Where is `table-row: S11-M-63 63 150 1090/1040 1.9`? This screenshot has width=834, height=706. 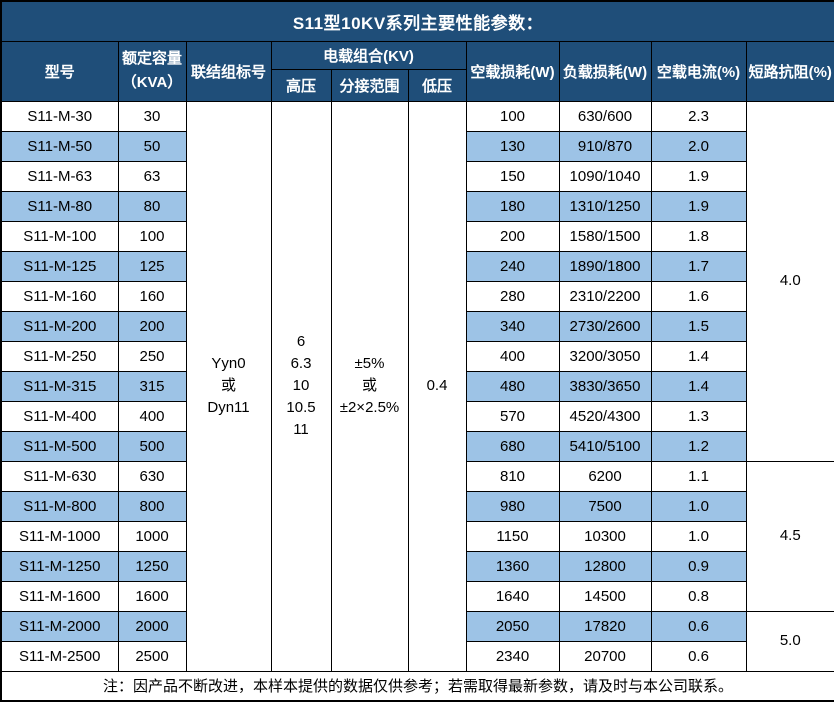 table-row: S11-M-63 63 150 1090/1040 1.9 is located at coordinates (417, 176).